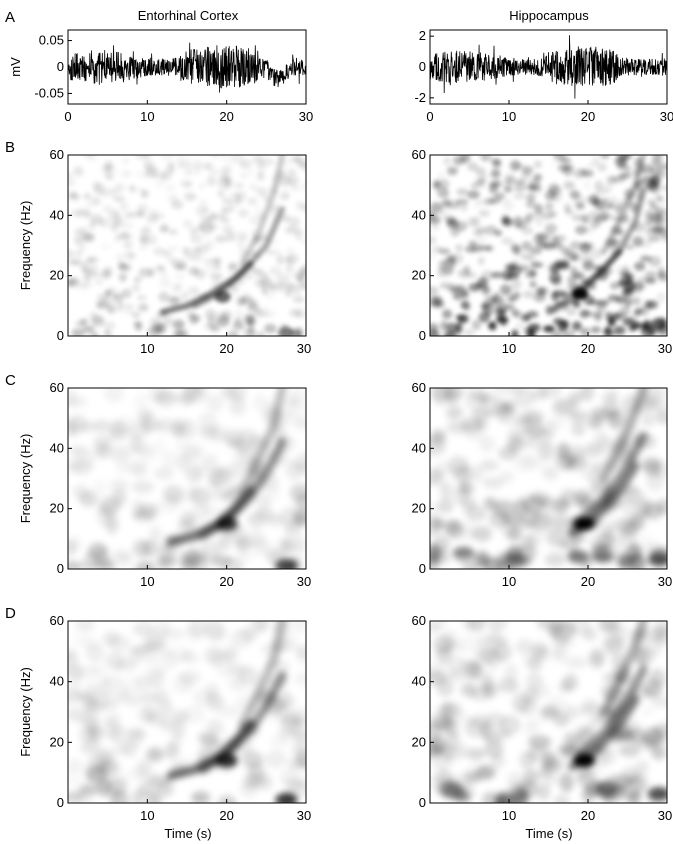 This screenshot has width=673, height=844. What do you see at coordinates (549, 15) in the screenshot?
I see `column-title-hippocampus: Hippocampus` at bounding box center [549, 15].